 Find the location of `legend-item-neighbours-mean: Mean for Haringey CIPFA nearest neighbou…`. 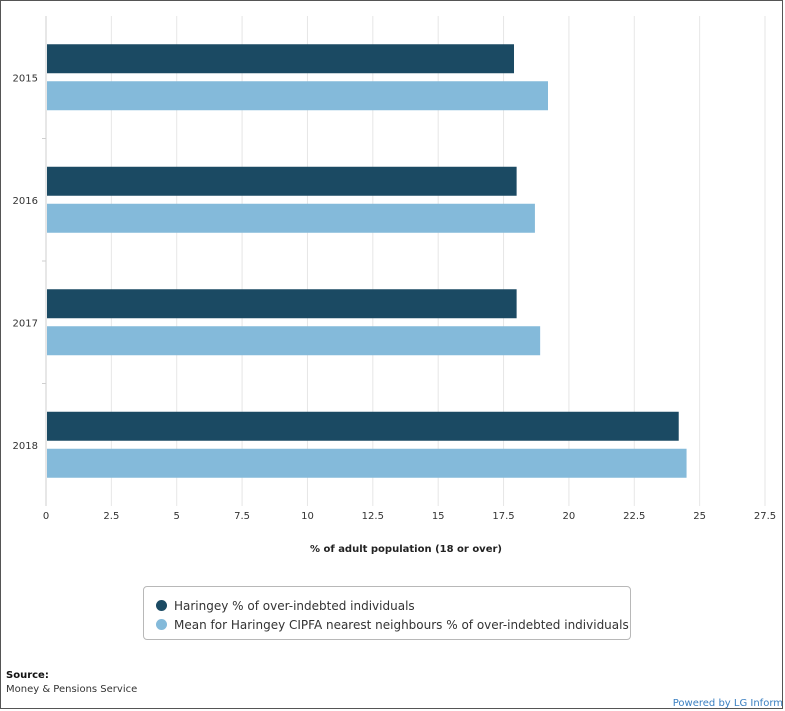

legend-item-neighbours-mean: Mean for Haringey CIPFA nearest neighbou… is located at coordinates (393, 624).